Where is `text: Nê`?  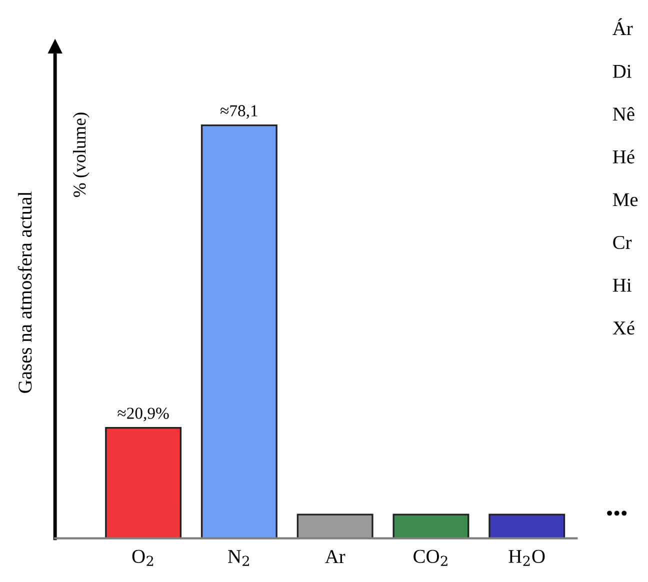
text: Nê is located at coordinates (623, 113).